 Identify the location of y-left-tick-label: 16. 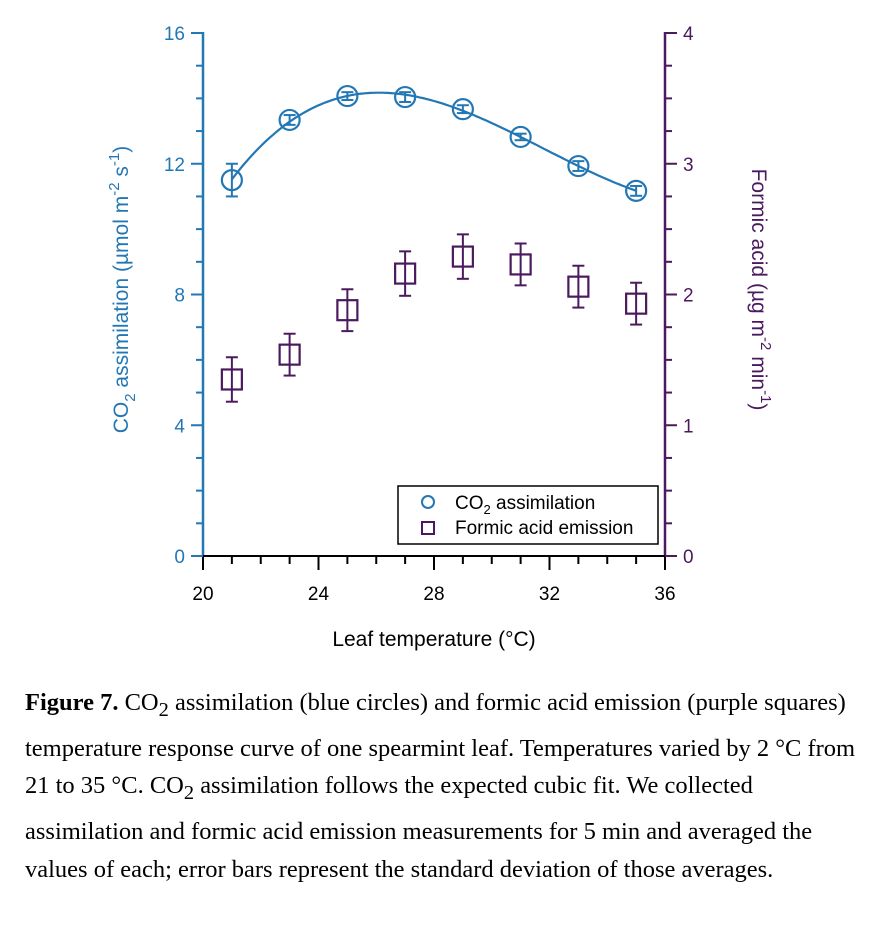
(174, 34).